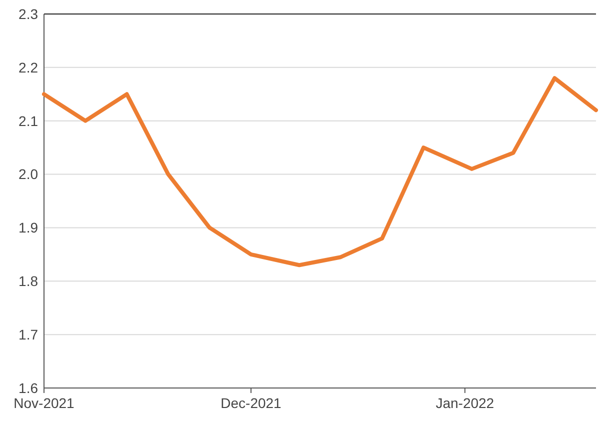 Image resolution: width=606 pixels, height=426 pixels. I want to click on y-tick-label: 1.9, so click(28, 228).